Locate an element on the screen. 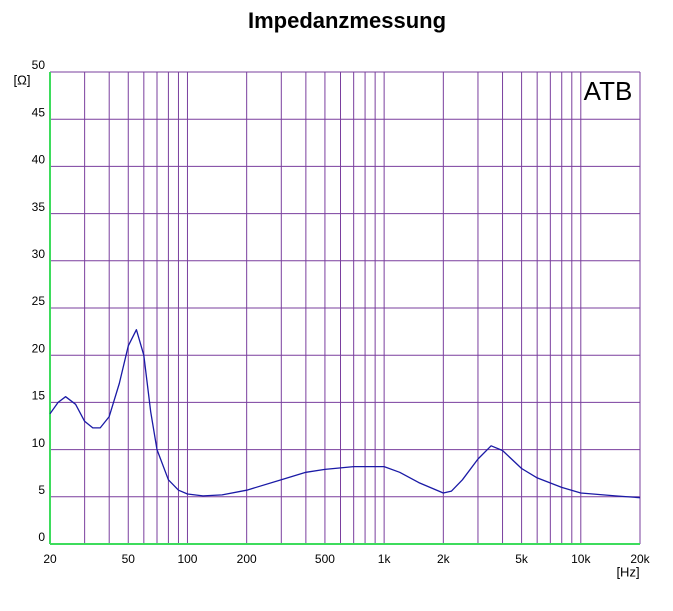 The image size is (673, 611). y-tick-label: 0 is located at coordinates (41, 537).